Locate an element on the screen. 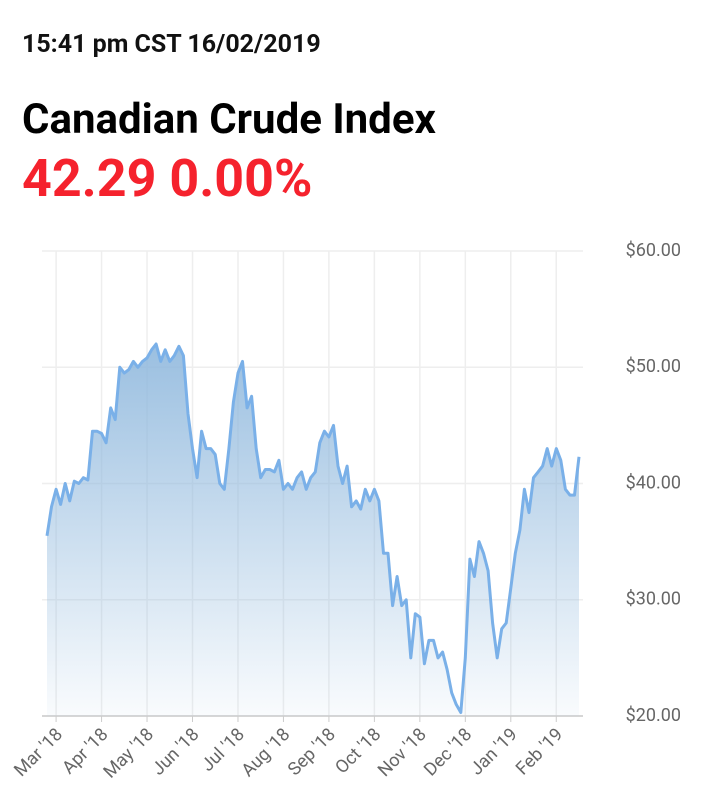  price-line: 42.29 0.00% is located at coordinates (167, 178).